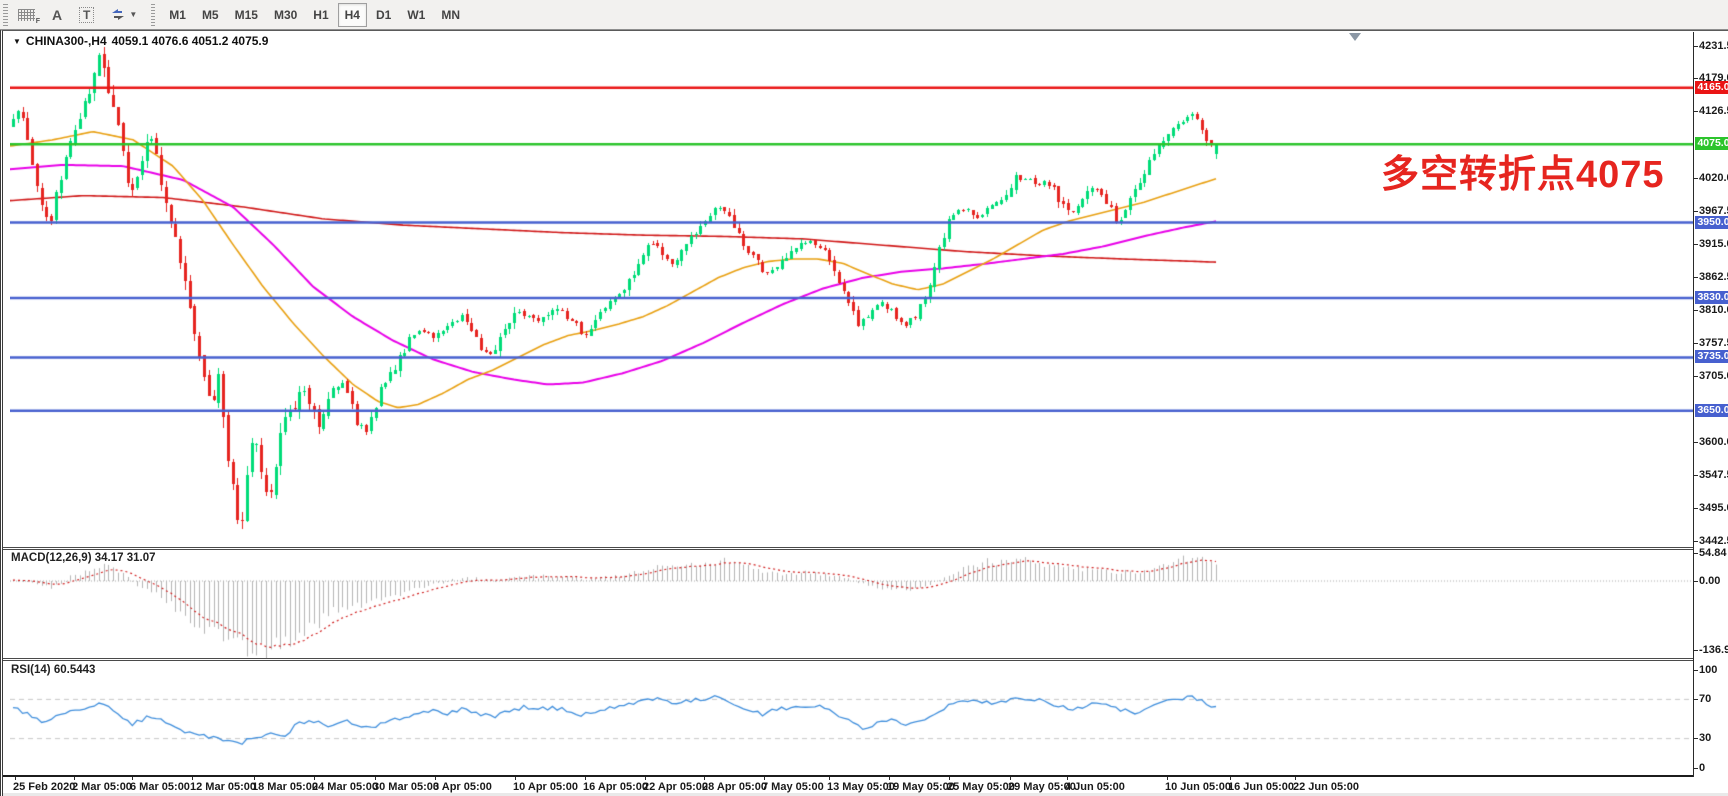 The height and width of the screenshot is (796, 1728). What do you see at coordinates (1711, 297) in the screenshot?
I see `price-line-badge: 3830.0` at bounding box center [1711, 297].